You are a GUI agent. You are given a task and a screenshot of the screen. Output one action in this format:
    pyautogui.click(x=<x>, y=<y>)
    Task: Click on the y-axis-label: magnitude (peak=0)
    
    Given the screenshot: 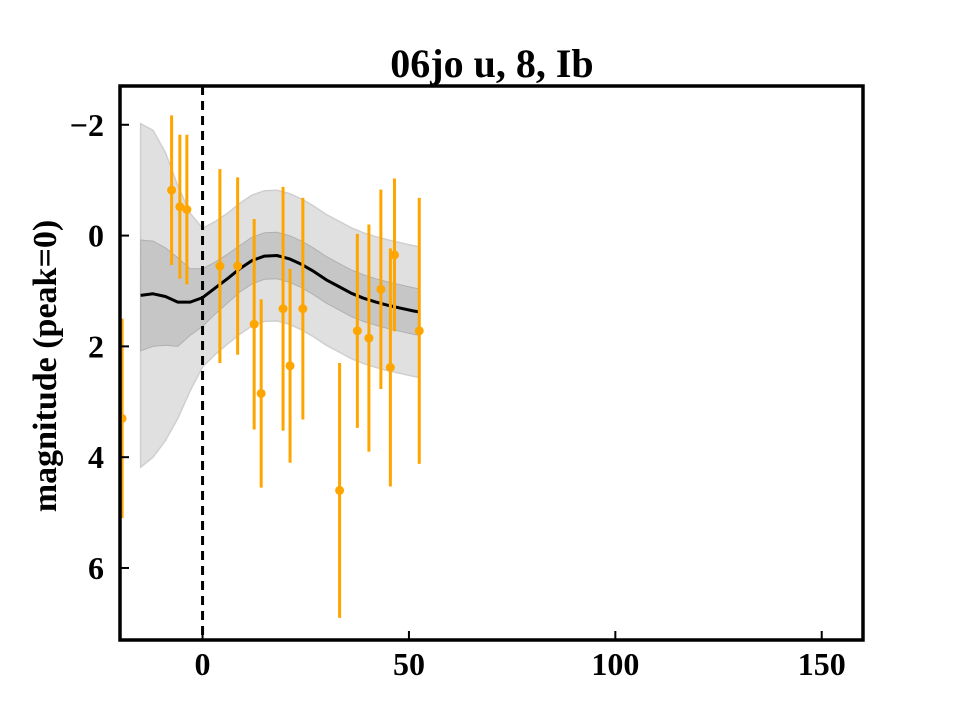 What is the action you would take?
    pyautogui.click(x=45, y=366)
    